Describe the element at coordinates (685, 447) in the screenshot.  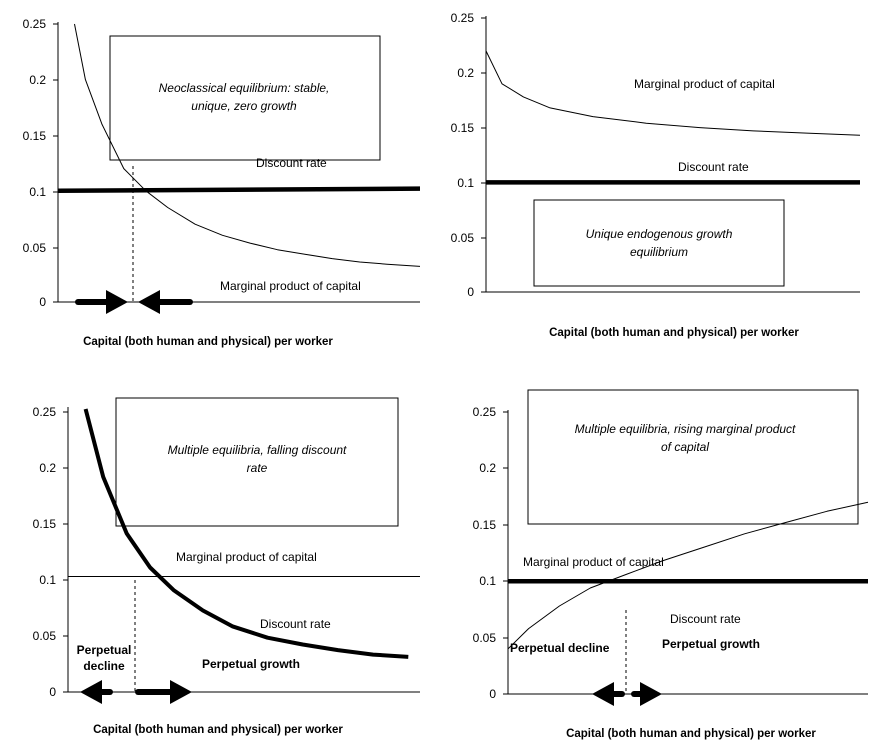
I see `annotation-text: of capital` at that location.